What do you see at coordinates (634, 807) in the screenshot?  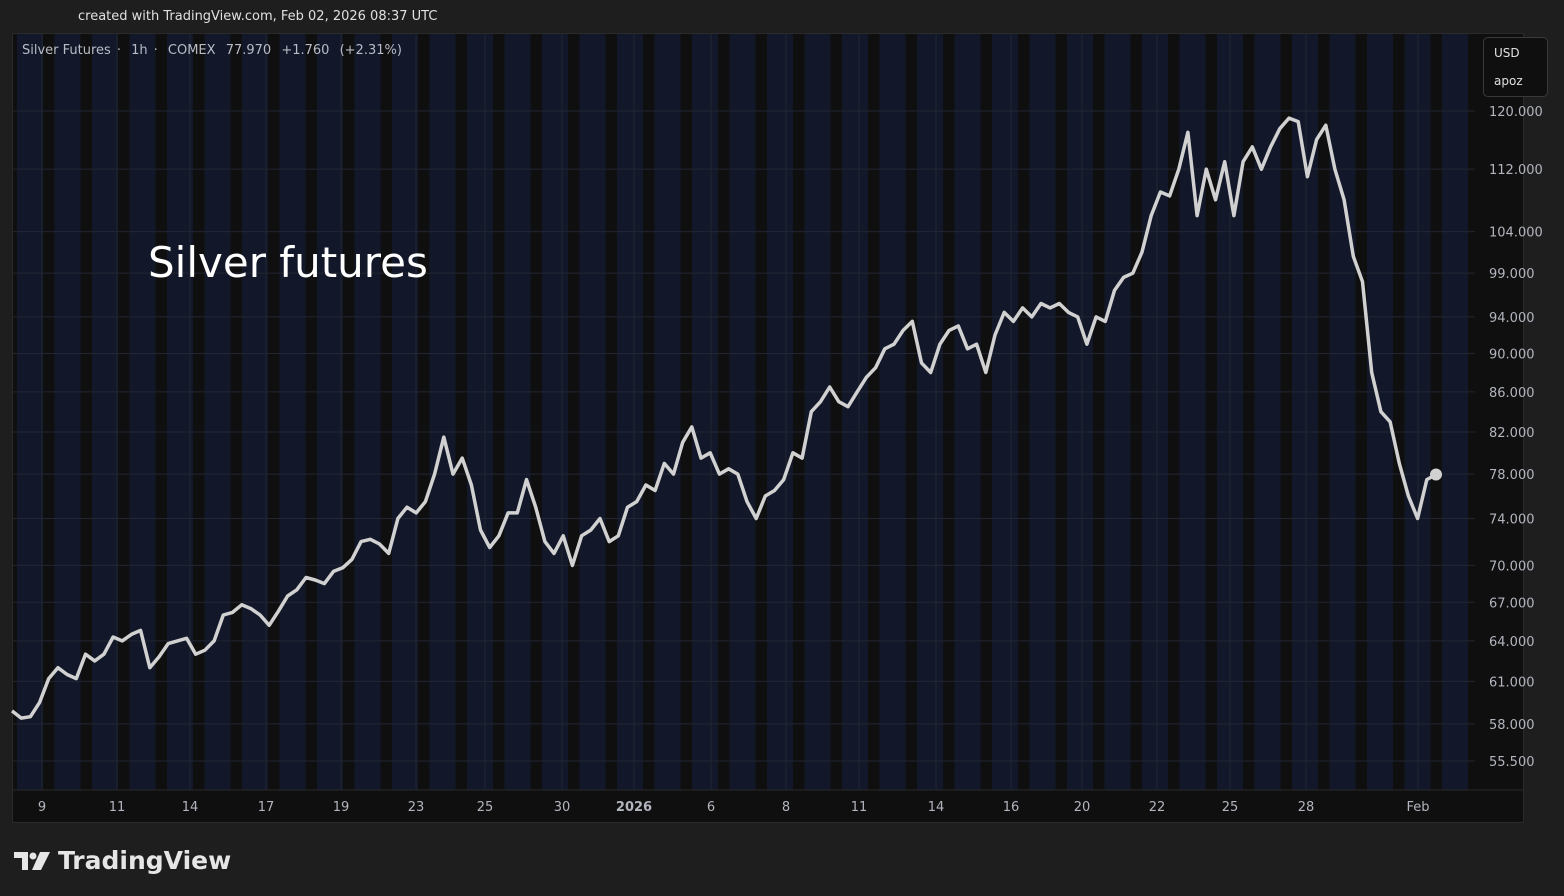 I see `x-tick-label: 2026` at bounding box center [634, 807].